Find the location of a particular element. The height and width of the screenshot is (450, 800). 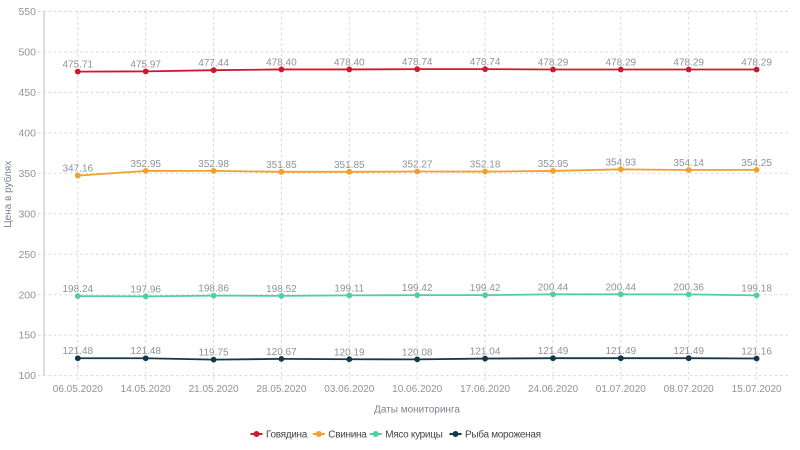

svg-text: 121.04 is located at coordinates (485, 352).